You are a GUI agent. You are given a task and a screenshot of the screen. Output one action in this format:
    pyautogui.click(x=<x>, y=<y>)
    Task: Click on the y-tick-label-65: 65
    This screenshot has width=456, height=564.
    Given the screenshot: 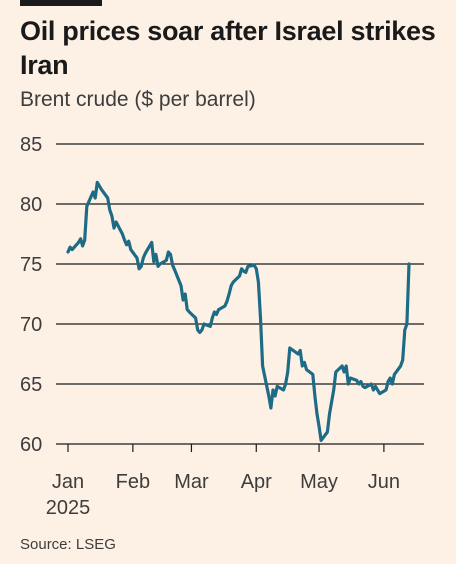 What is the action you would take?
    pyautogui.click(x=31, y=385)
    